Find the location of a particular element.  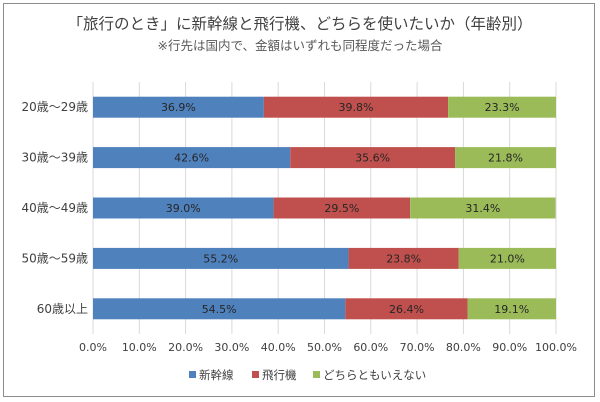

data-label: 36.9% is located at coordinates (178, 107).